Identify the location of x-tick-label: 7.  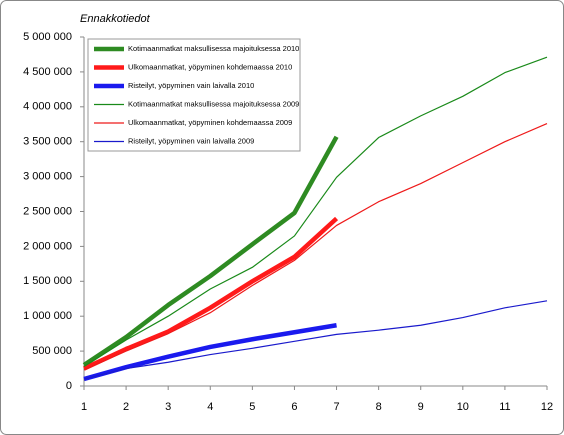
(336, 407).